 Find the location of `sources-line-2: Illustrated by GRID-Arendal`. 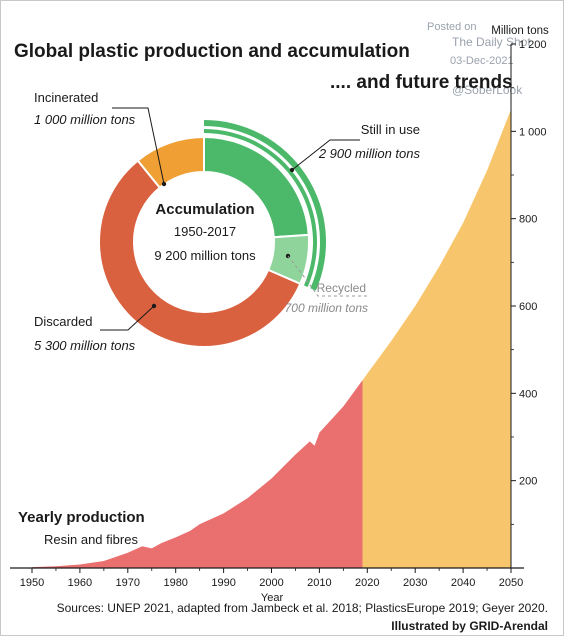

sources-line-2: Illustrated by GRID-Arendal is located at coordinates (469, 626).